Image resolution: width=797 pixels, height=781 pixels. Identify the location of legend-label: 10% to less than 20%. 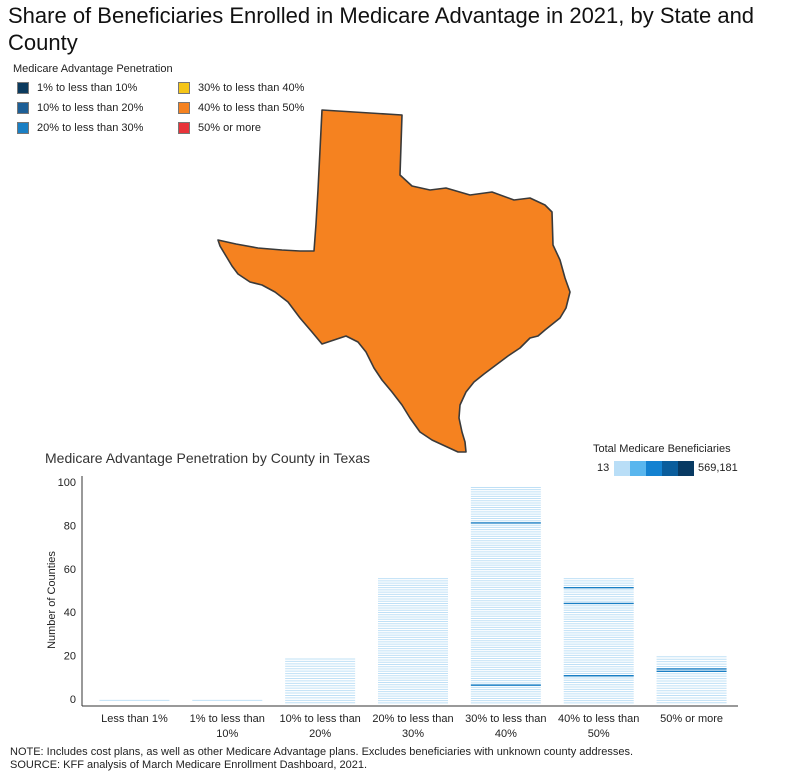
(90, 108).